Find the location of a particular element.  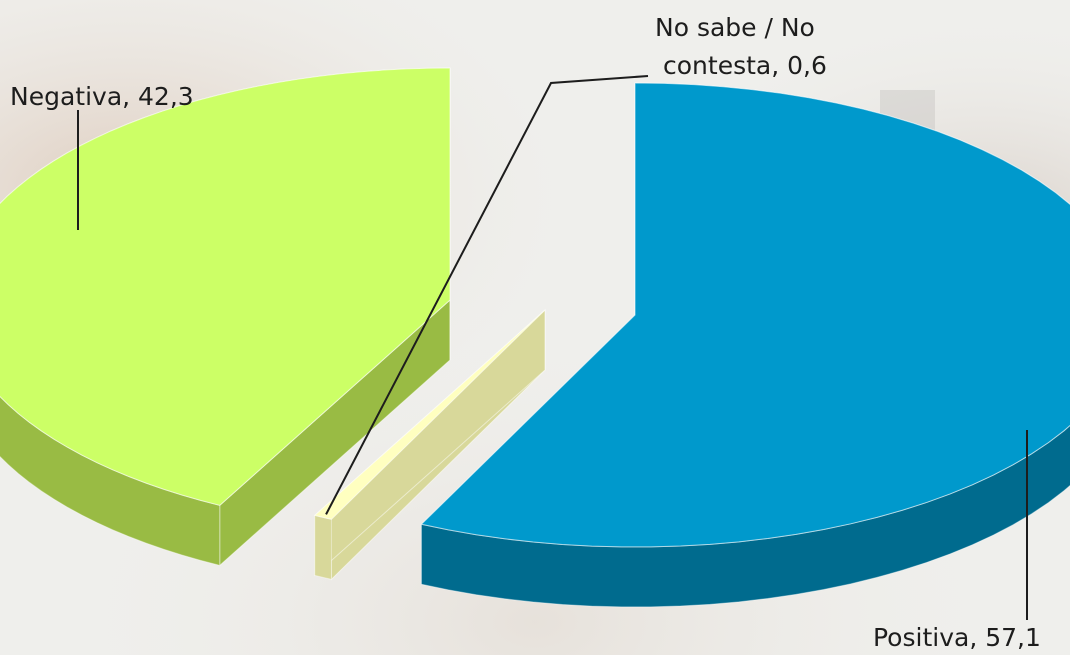

slice-label-nsnc-line2: contesta, 0,6 is located at coordinates (745, 65).